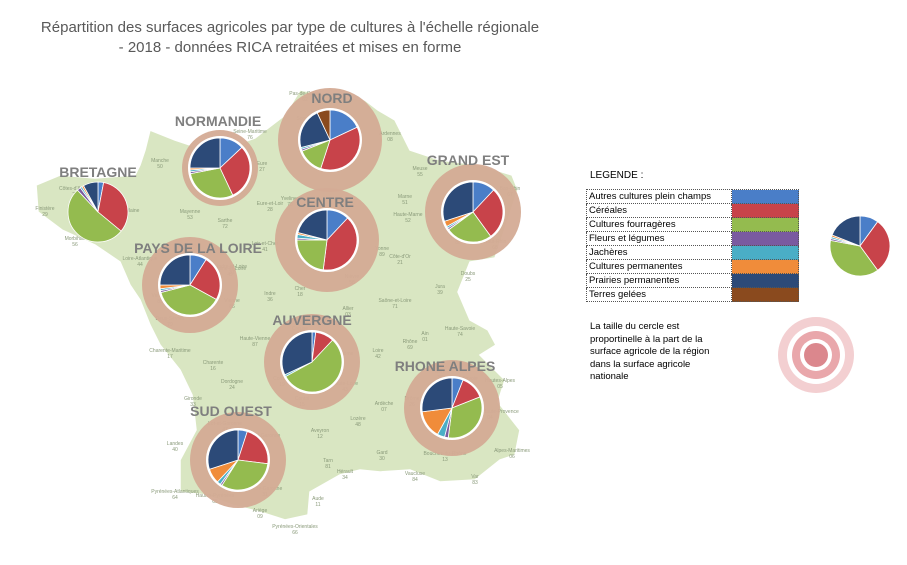  I want to click on department-code: 13, so click(445, 460).